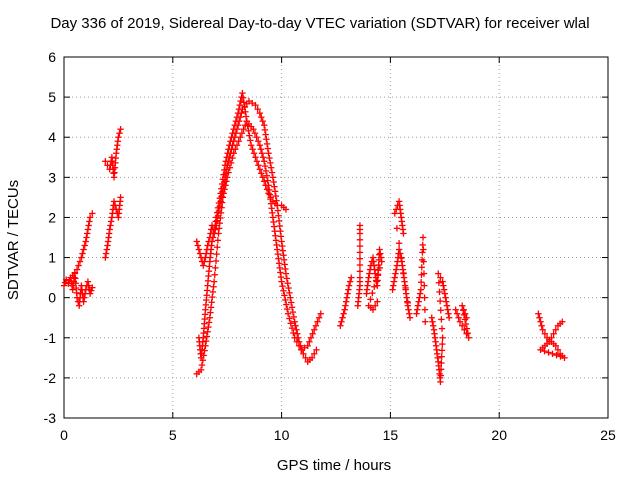 The width and height of the screenshot is (640, 480). Describe the element at coordinates (499, 435) in the screenshot. I see `x-tick-label: 20` at that location.